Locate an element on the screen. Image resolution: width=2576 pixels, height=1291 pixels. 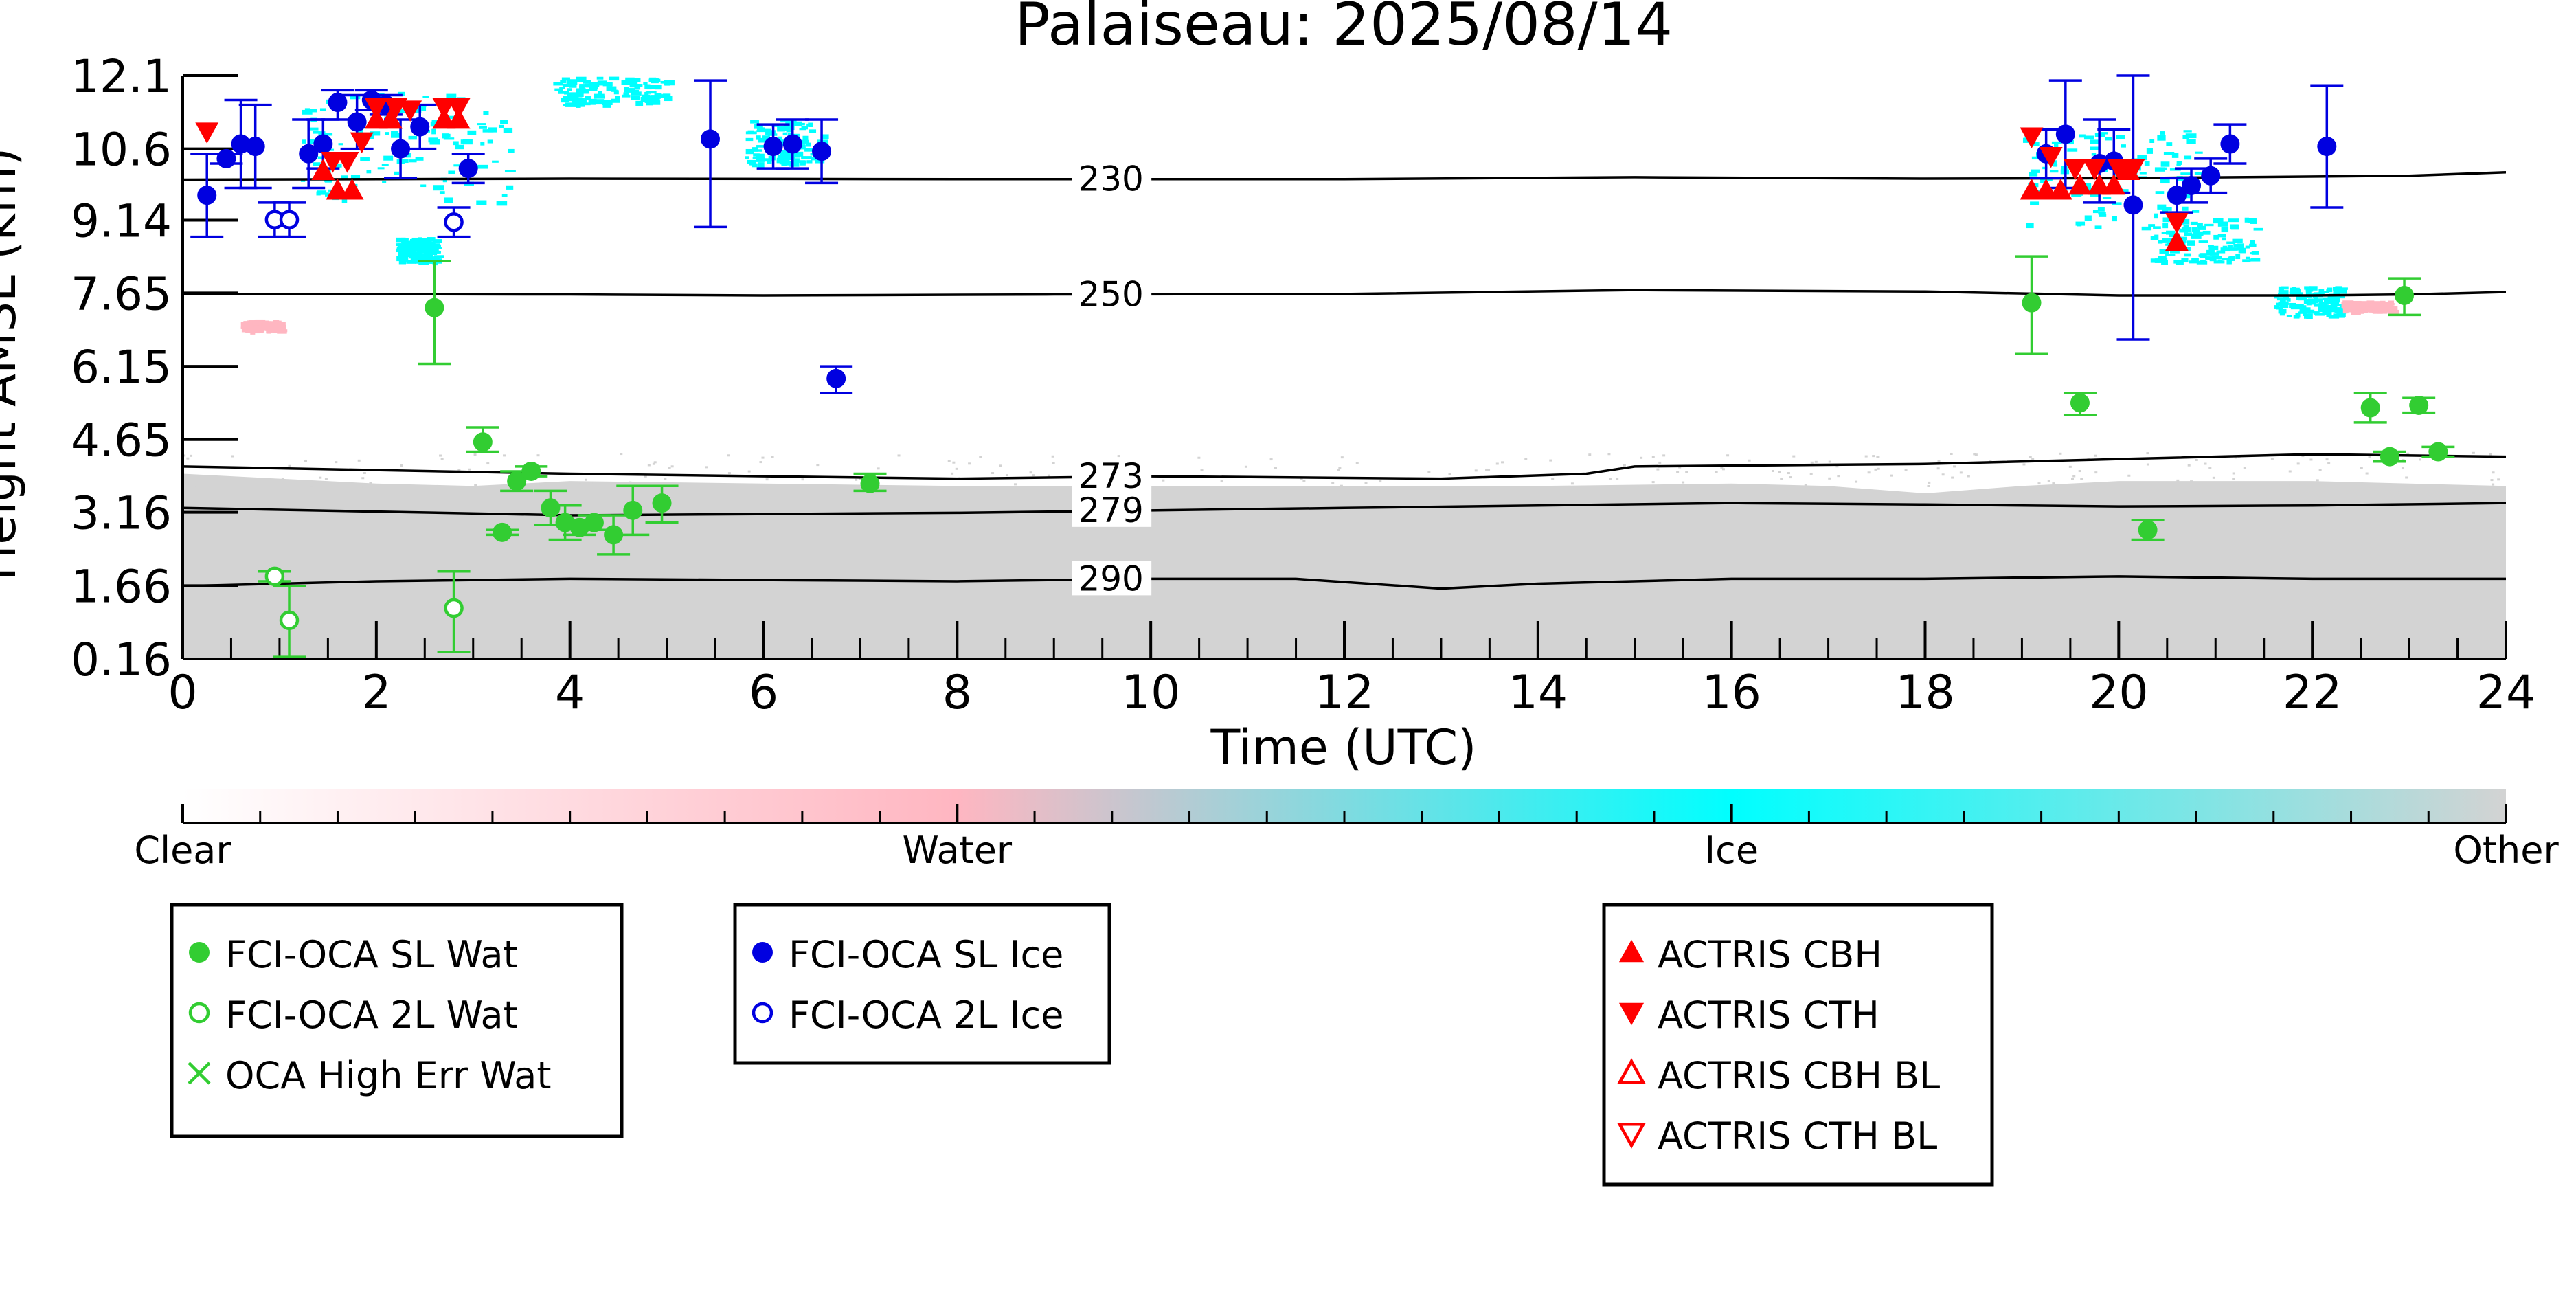
legend-entry-label: ACTRIS CTH BL is located at coordinates (1797, 1136).